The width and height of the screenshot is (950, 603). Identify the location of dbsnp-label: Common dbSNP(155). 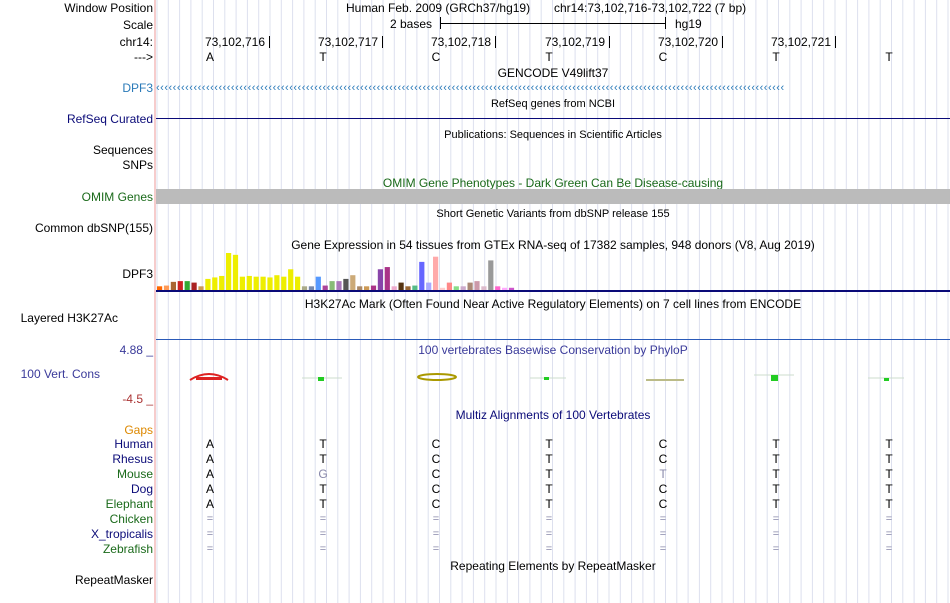
(93, 228).